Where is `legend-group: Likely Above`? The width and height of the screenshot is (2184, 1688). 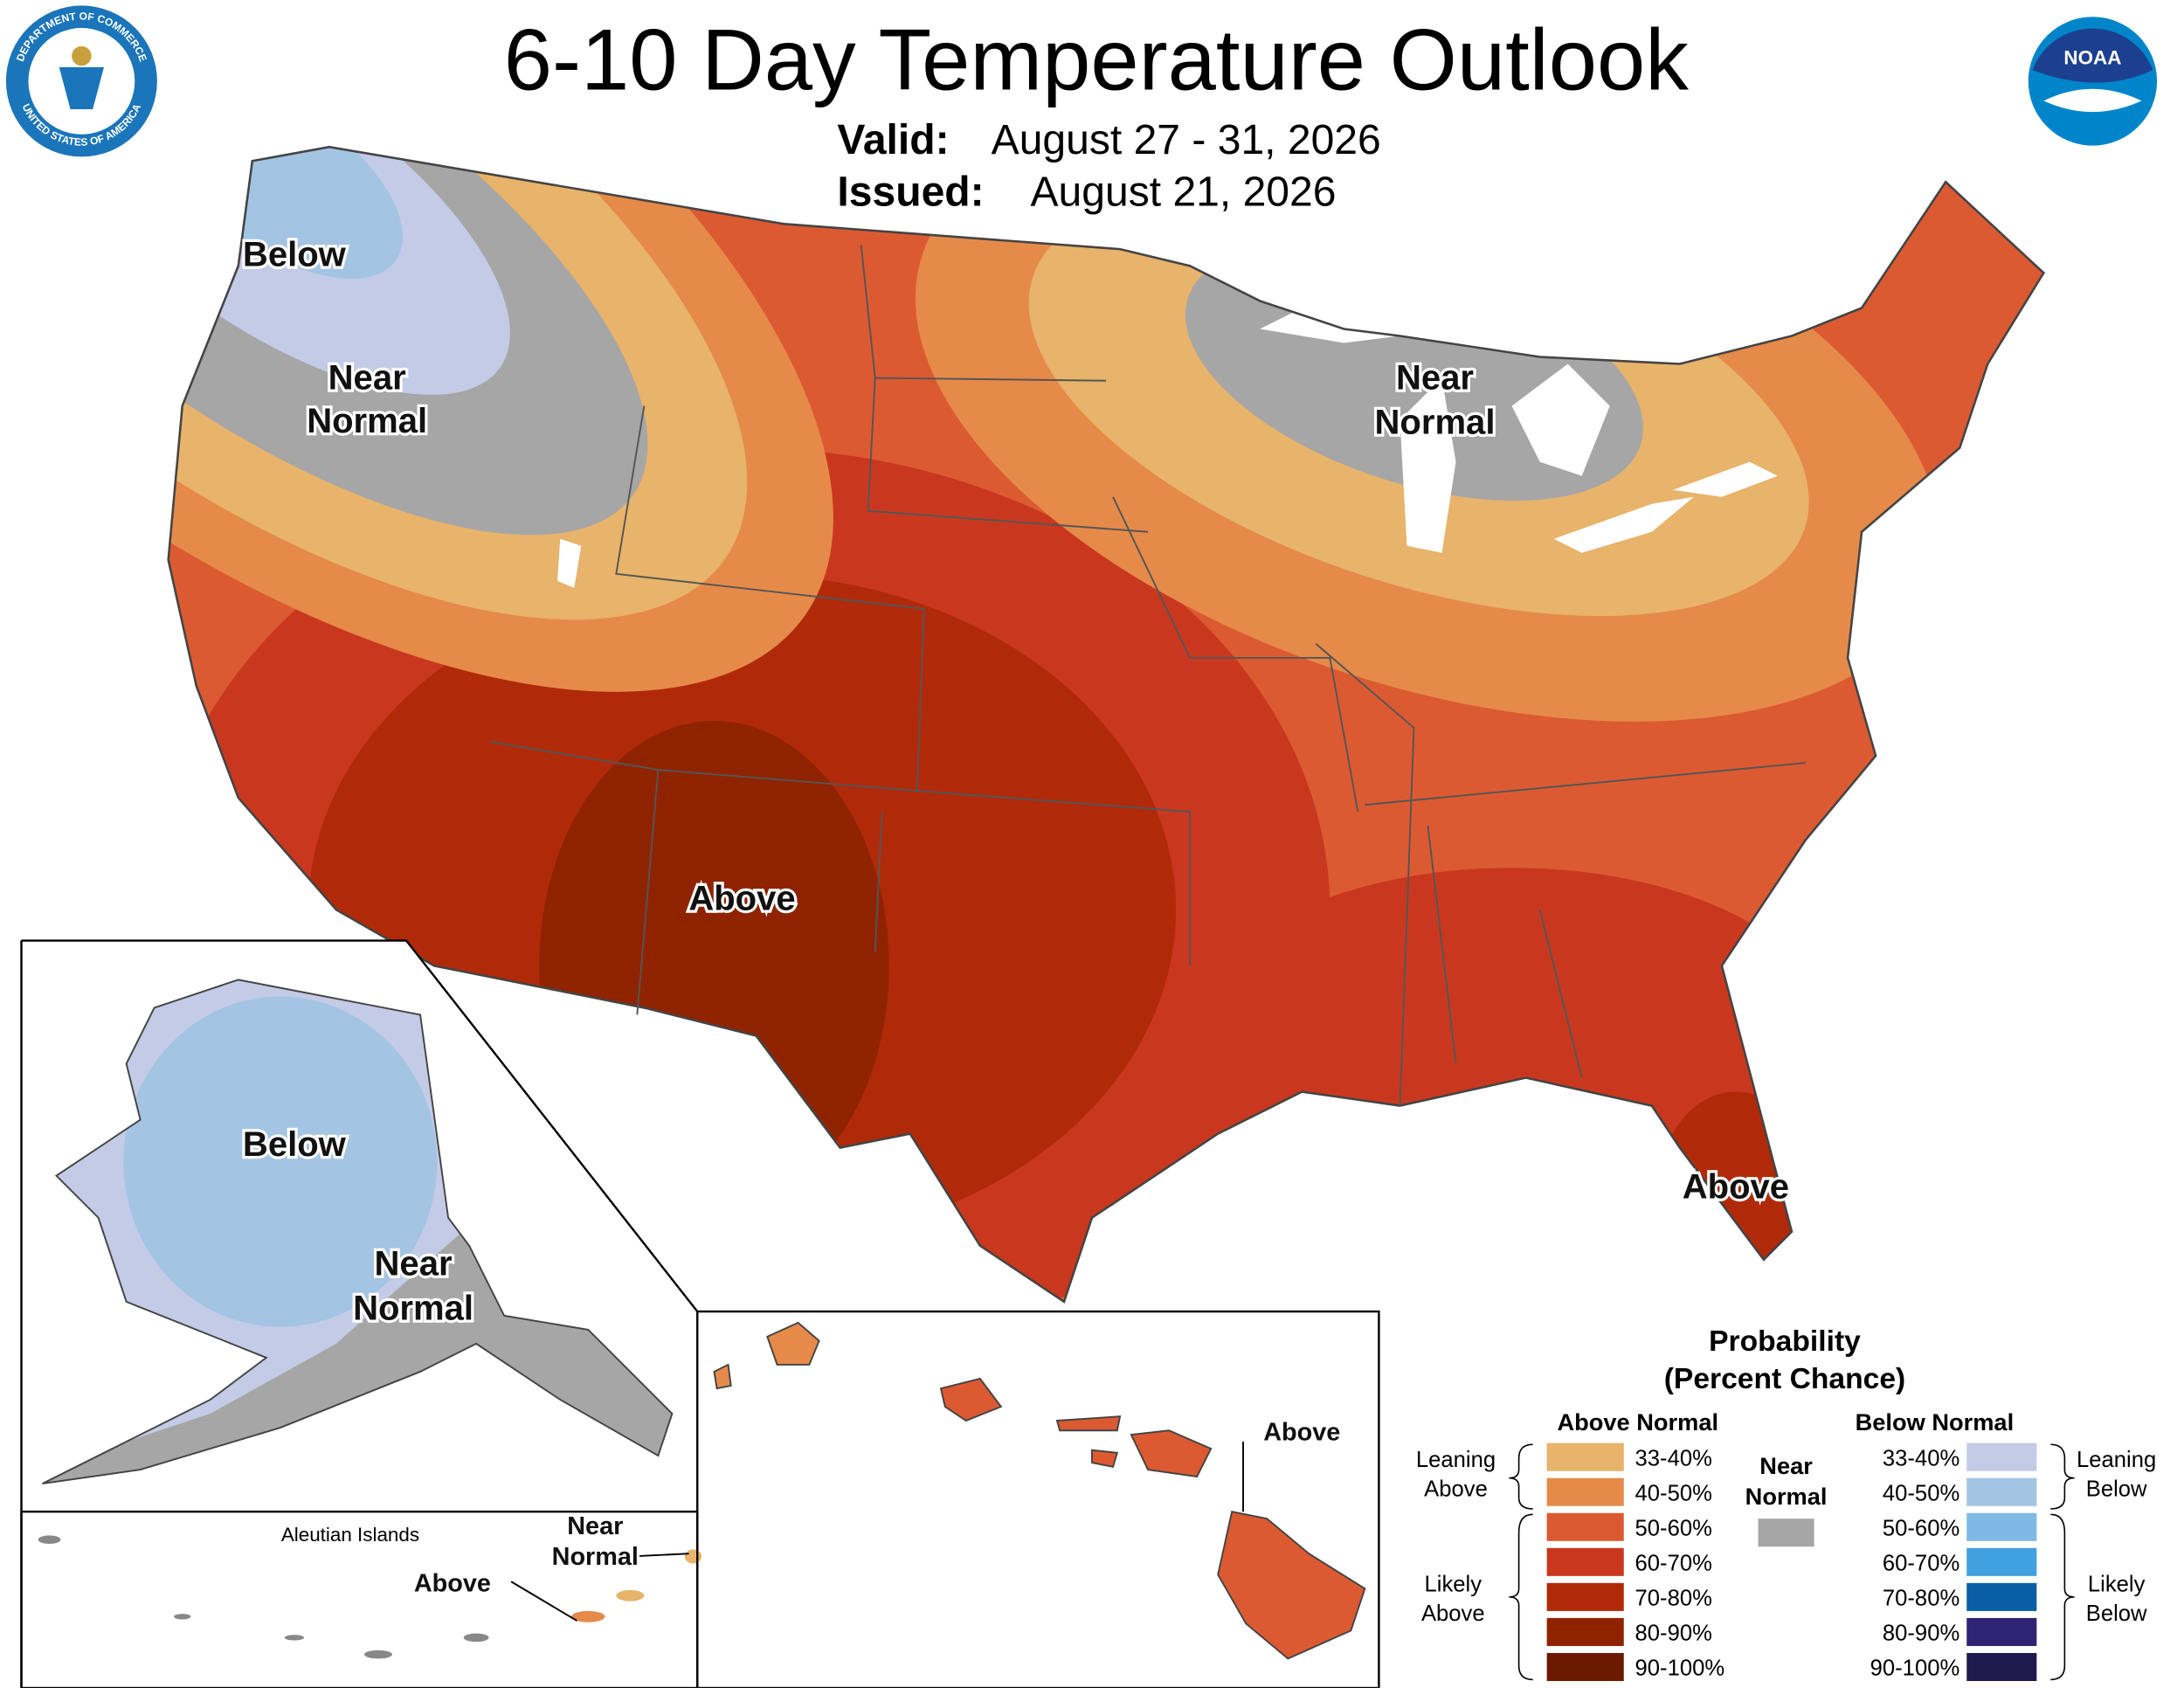
legend-group: Likely Above is located at coordinates (1453, 1599).